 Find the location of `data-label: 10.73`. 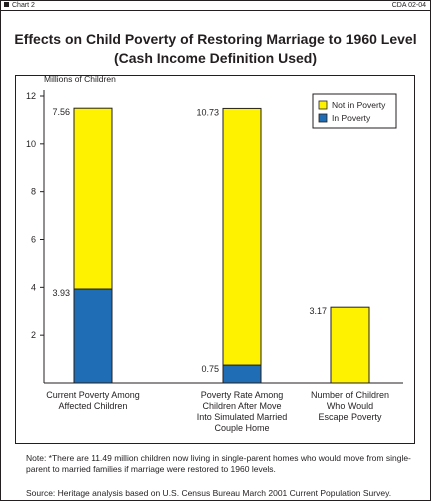

data-label: 10.73 is located at coordinates (207, 112).